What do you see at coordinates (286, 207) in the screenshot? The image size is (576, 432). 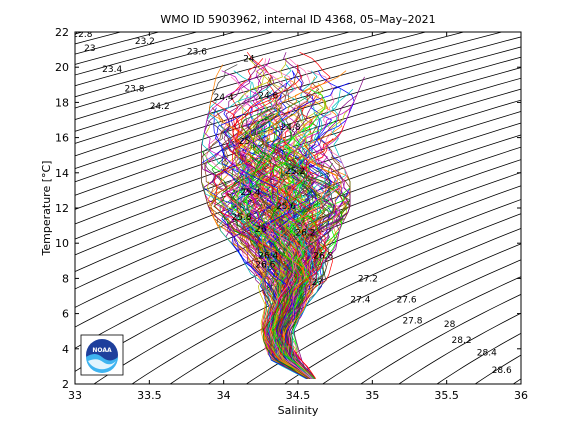 I see `isopycnal-label: 25.6` at bounding box center [286, 207].